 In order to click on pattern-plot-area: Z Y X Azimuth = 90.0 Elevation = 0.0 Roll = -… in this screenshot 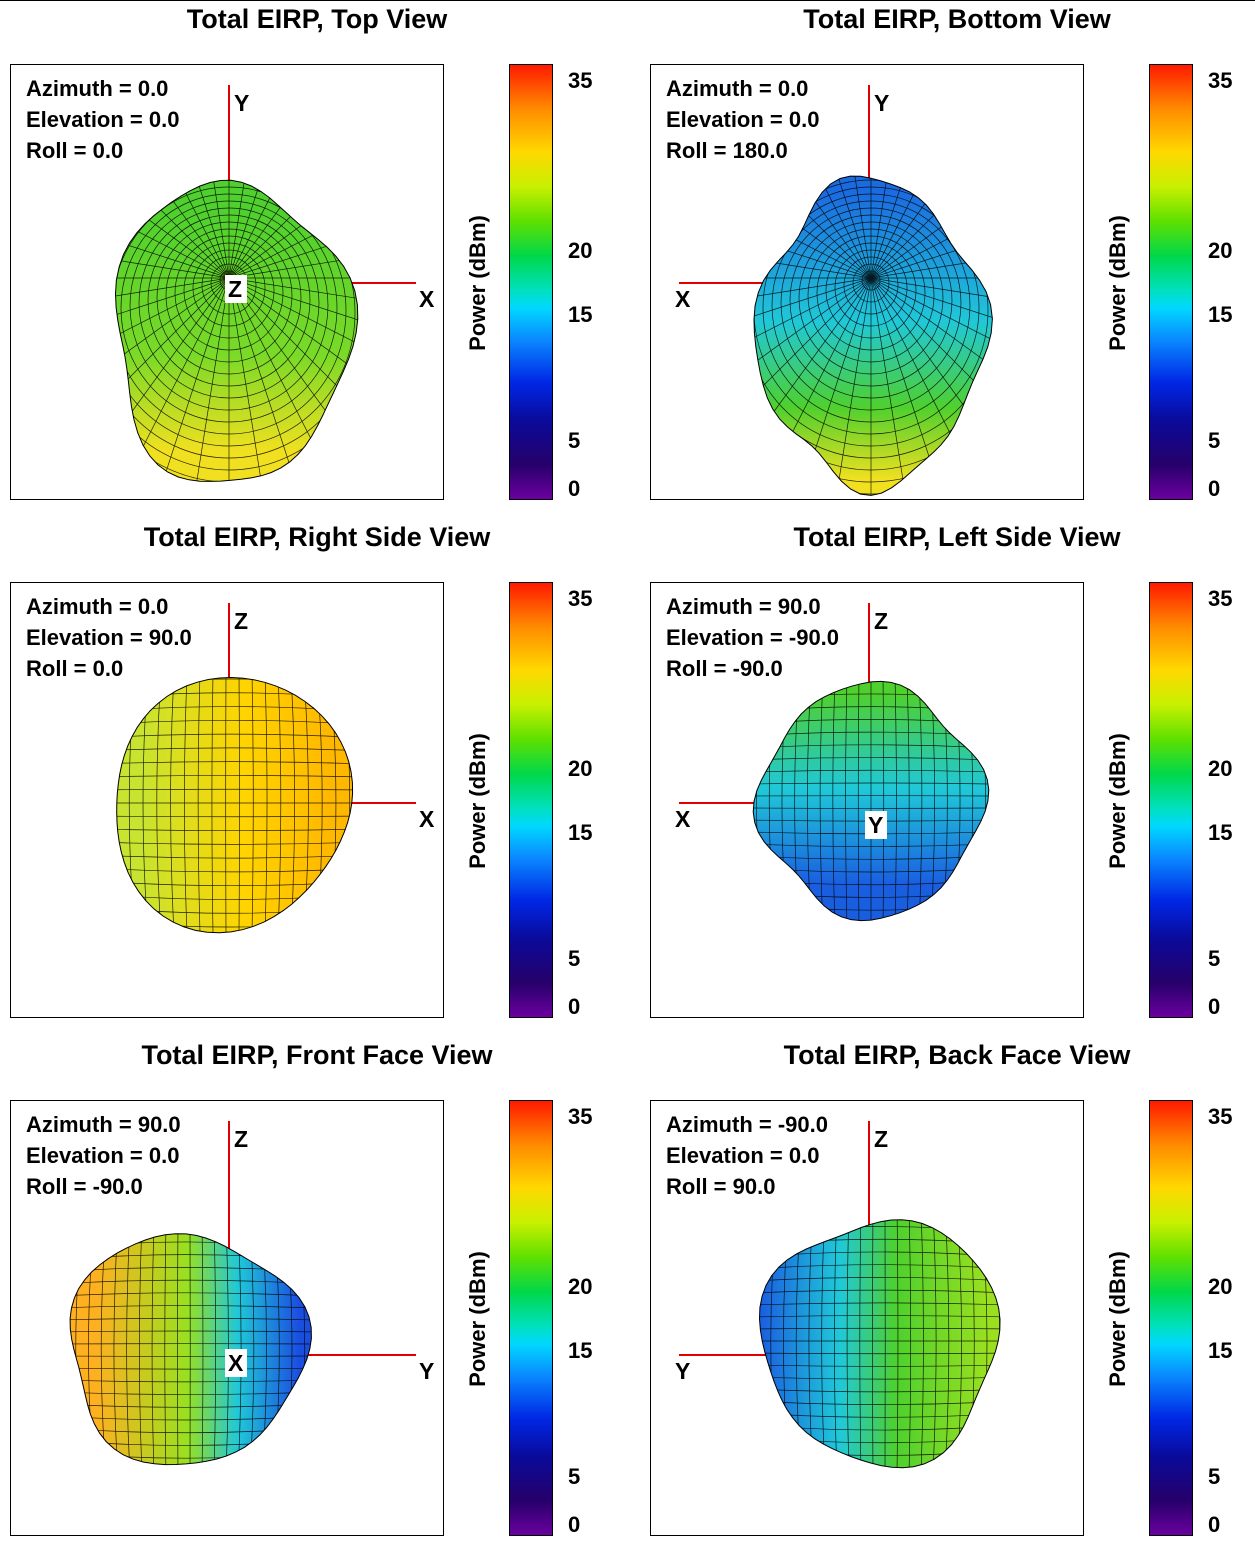, I will do `click(227, 1318)`.